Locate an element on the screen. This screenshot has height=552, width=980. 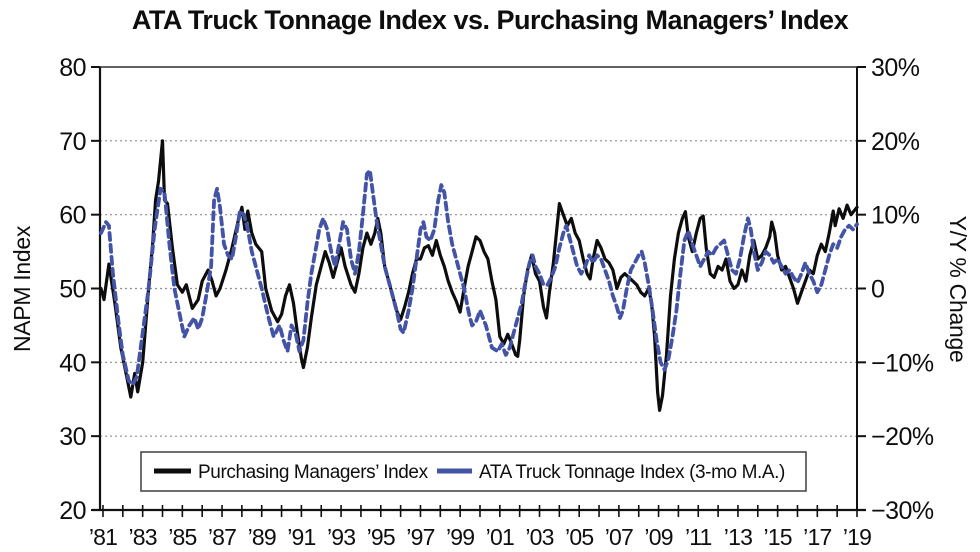
right-tick-label: −20% is located at coordinates (902, 437).